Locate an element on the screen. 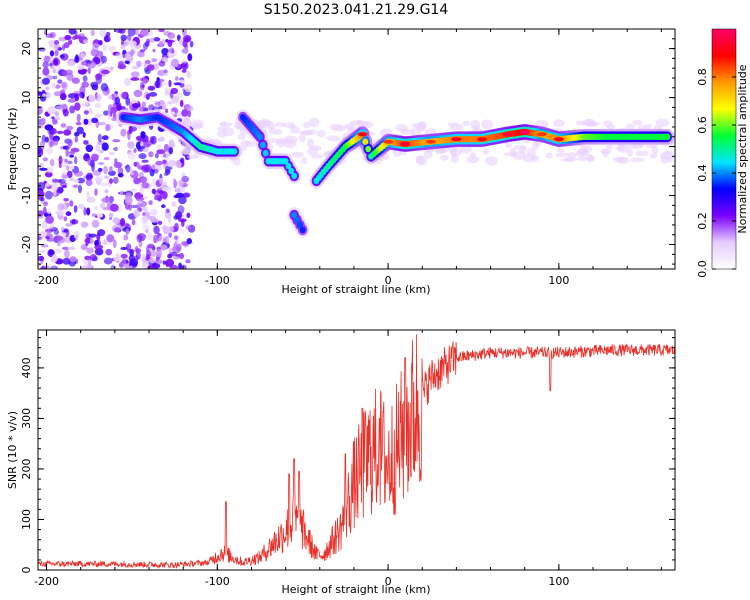  y-tick-label: 0 is located at coordinates (26, 570).